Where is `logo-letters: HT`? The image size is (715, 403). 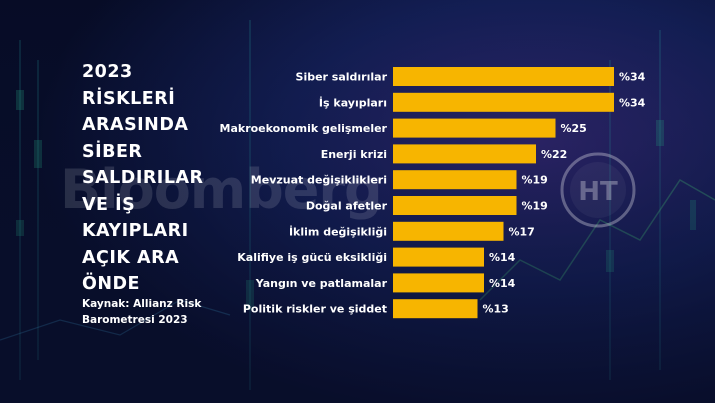
logo-letters: HT is located at coordinates (598, 192).